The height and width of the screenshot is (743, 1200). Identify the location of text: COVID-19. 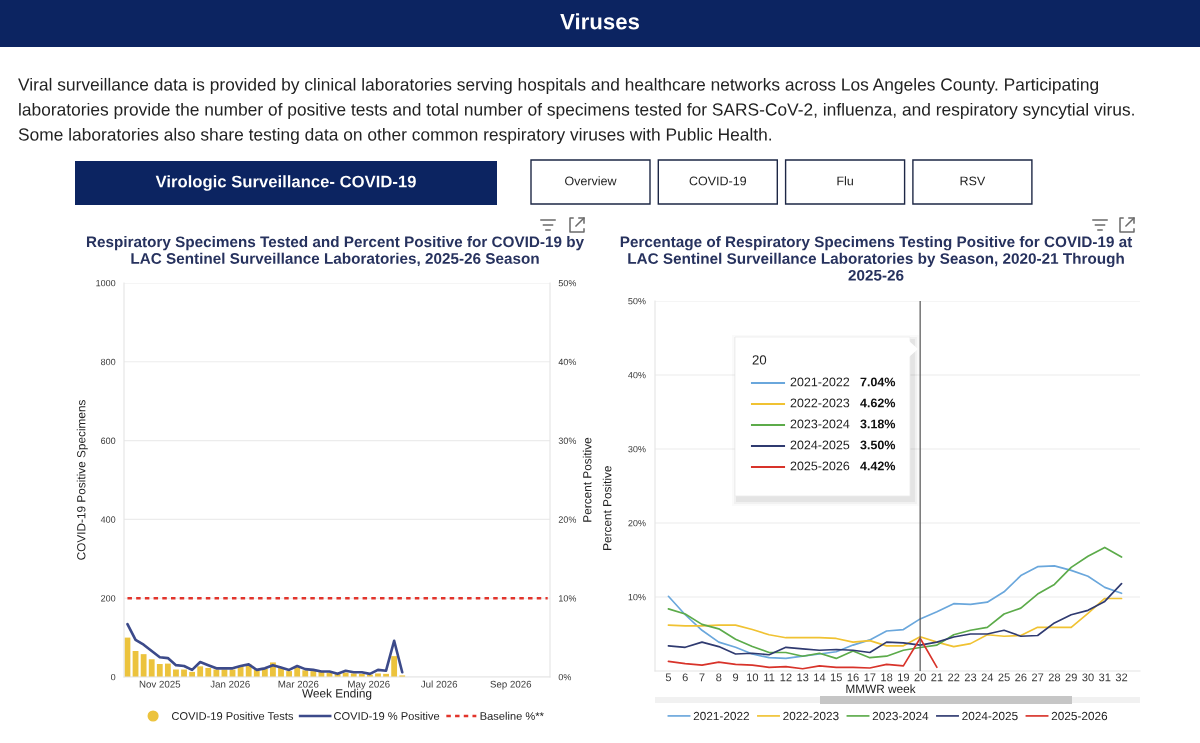
(718, 181).